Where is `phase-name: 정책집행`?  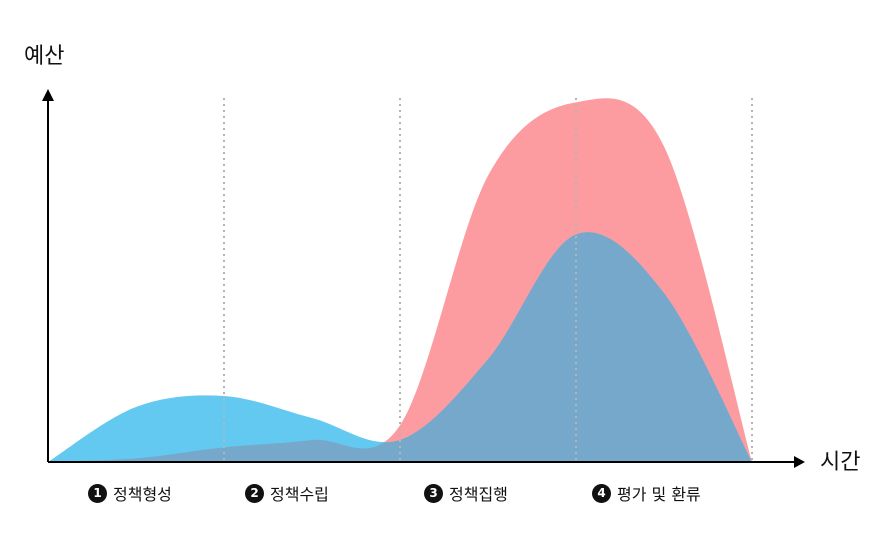 phase-name: 정책집행 is located at coordinates (478, 494).